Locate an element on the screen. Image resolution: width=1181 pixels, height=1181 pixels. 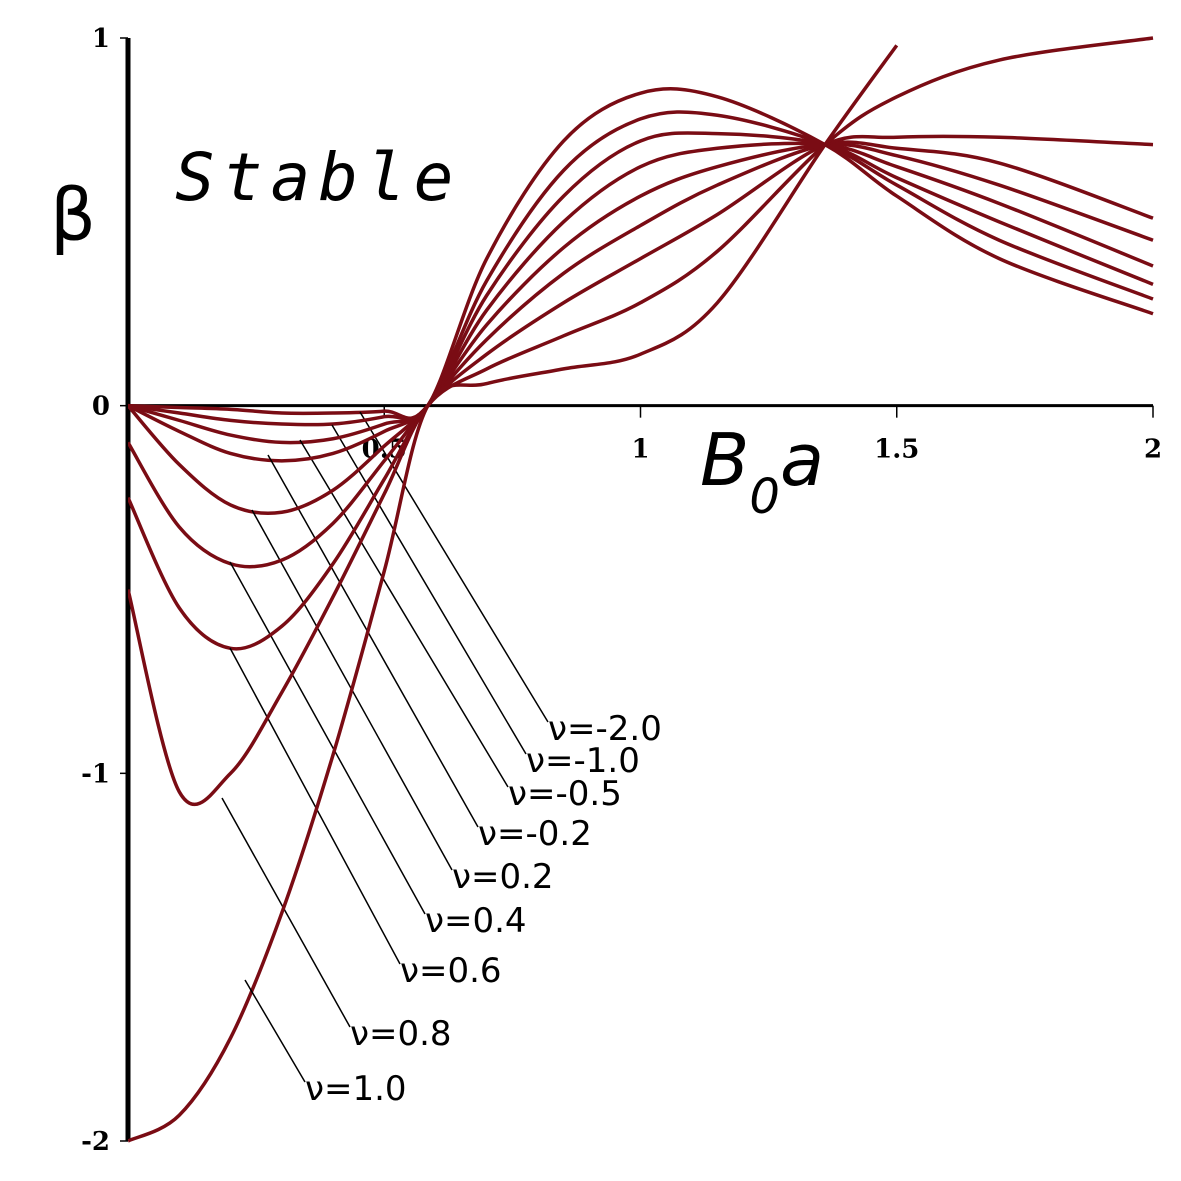
y-tick-label: 0 is located at coordinates (101, 407).